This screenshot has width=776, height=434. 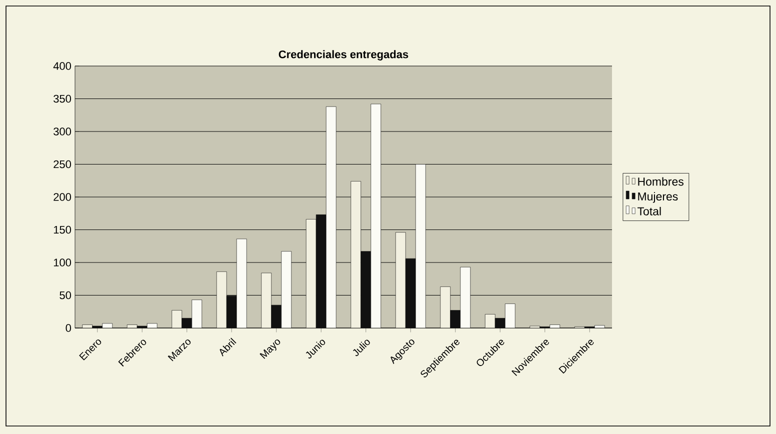 What do you see at coordinates (63, 132) in the screenshot?
I see `y-tick-label: 300` at bounding box center [63, 132].